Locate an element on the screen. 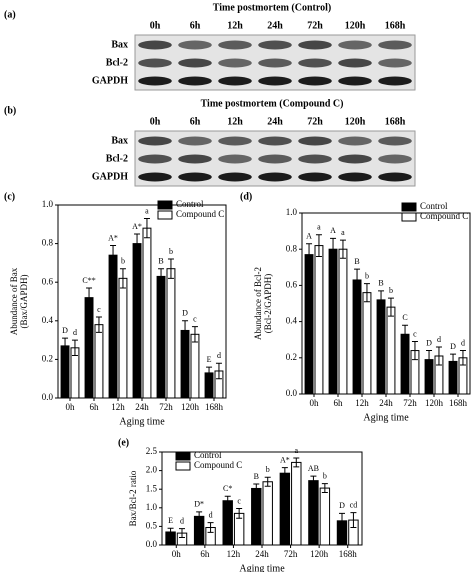 This screenshot has height=572, width=474. x-tick-label: 12h is located at coordinates (118, 407).